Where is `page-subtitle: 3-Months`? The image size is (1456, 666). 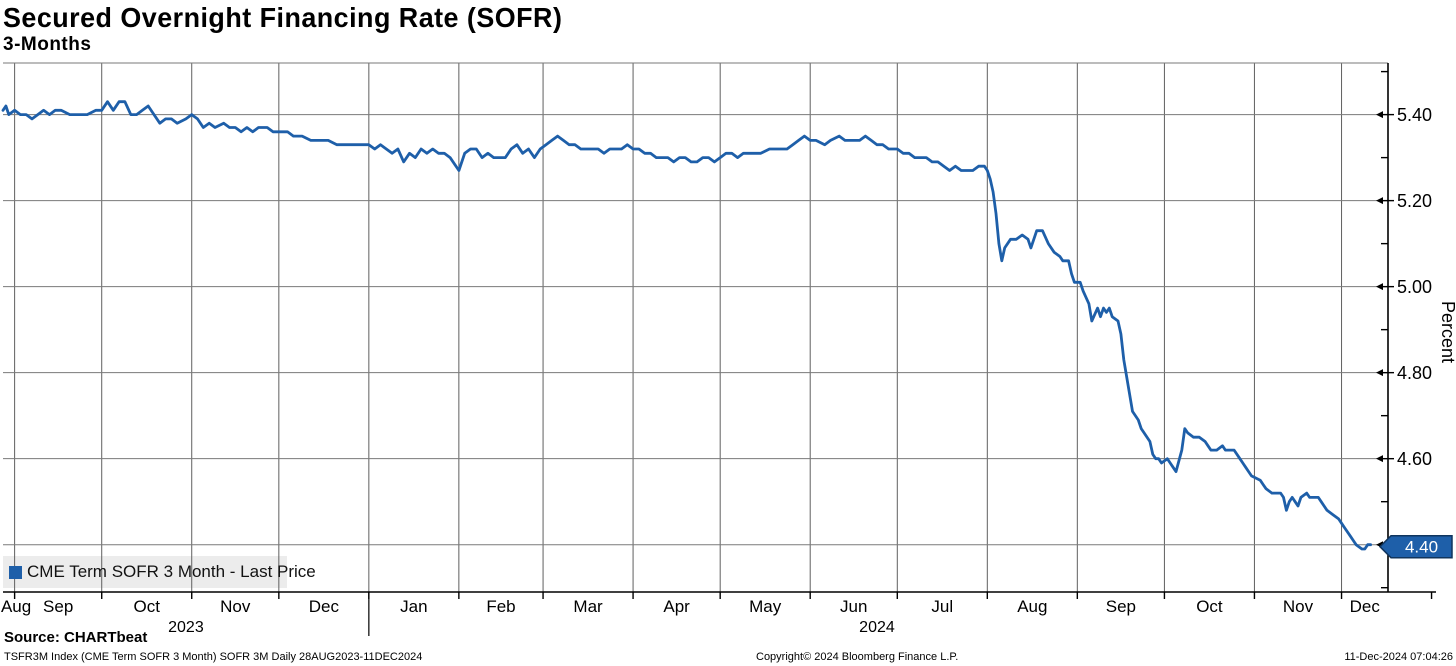
page-subtitle: 3-Months is located at coordinates (47, 44).